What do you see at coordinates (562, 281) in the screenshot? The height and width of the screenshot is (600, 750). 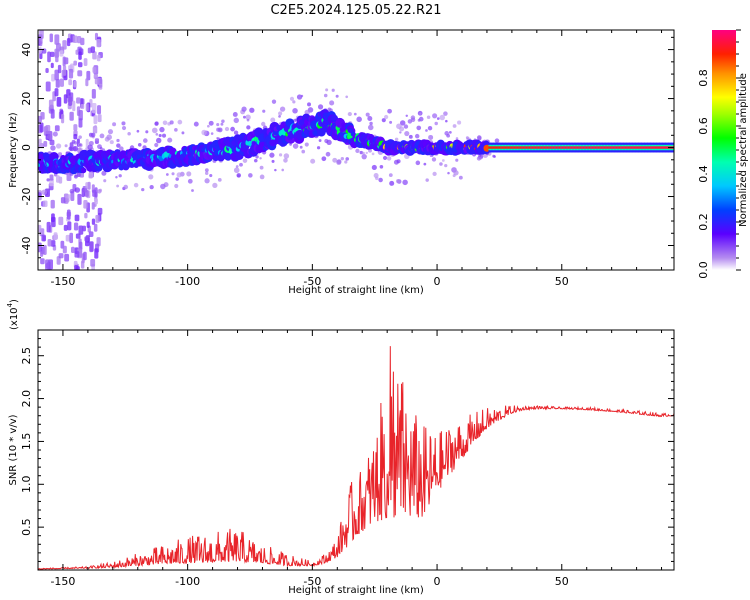 I see `x-tick-label: 50` at bounding box center [562, 281].